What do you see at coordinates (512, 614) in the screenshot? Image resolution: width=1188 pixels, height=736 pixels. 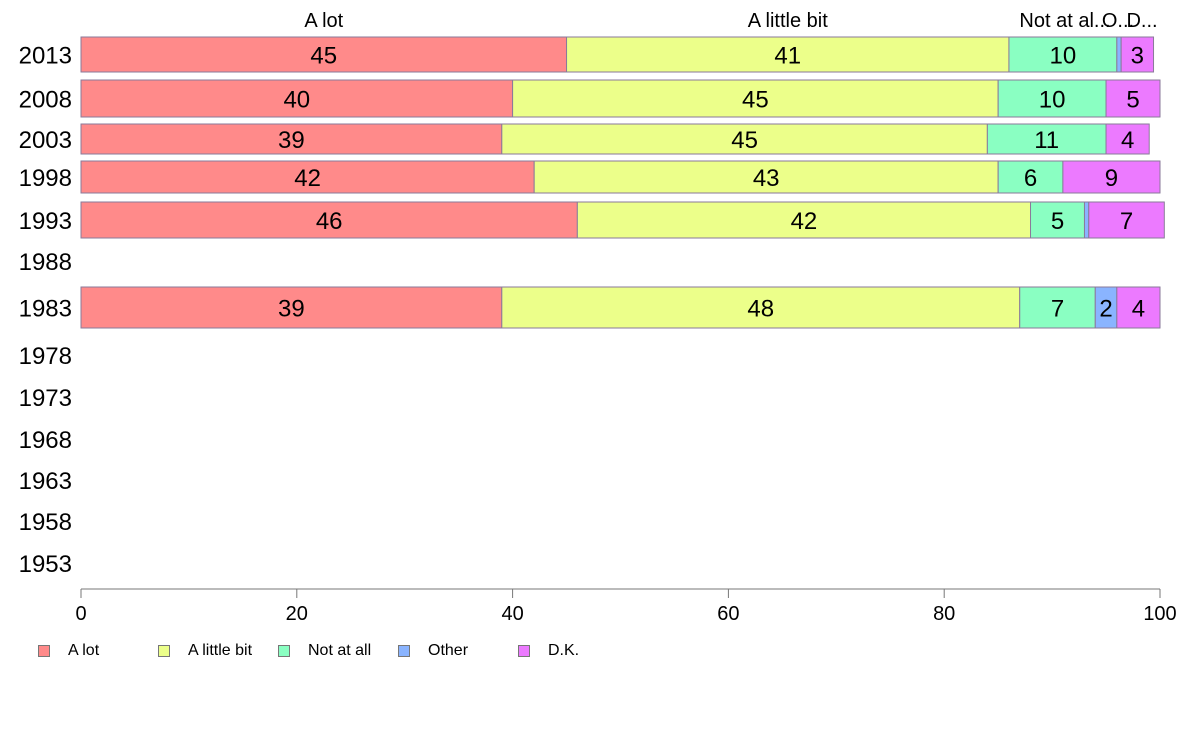 I see `x-tick-label-40: 40` at bounding box center [512, 614].